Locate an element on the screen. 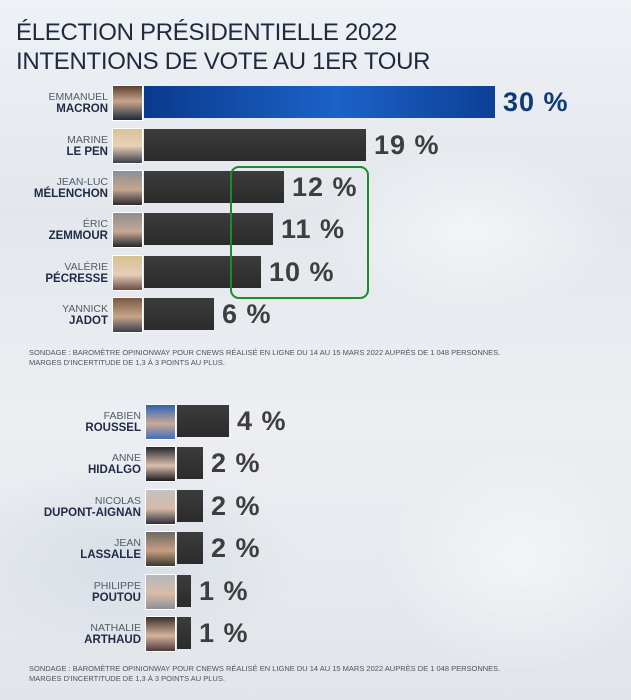 The height and width of the screenshot is (700, 631). candidate-name: JEAN LASSALLE is located at coordinates (86, 549).